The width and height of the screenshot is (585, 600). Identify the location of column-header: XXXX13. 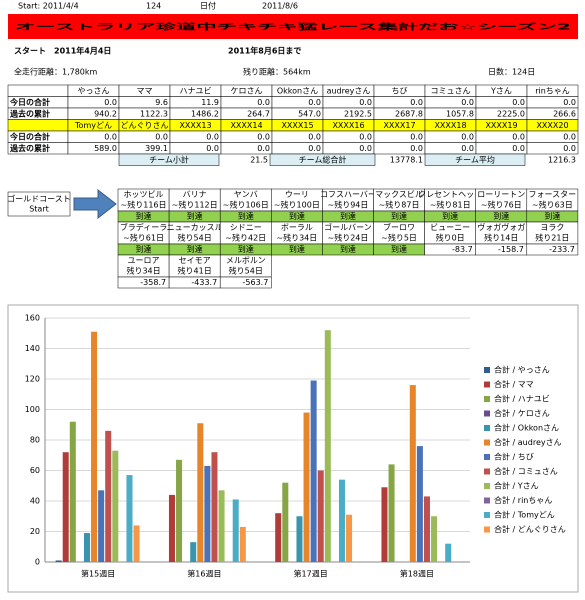
(195, 125).